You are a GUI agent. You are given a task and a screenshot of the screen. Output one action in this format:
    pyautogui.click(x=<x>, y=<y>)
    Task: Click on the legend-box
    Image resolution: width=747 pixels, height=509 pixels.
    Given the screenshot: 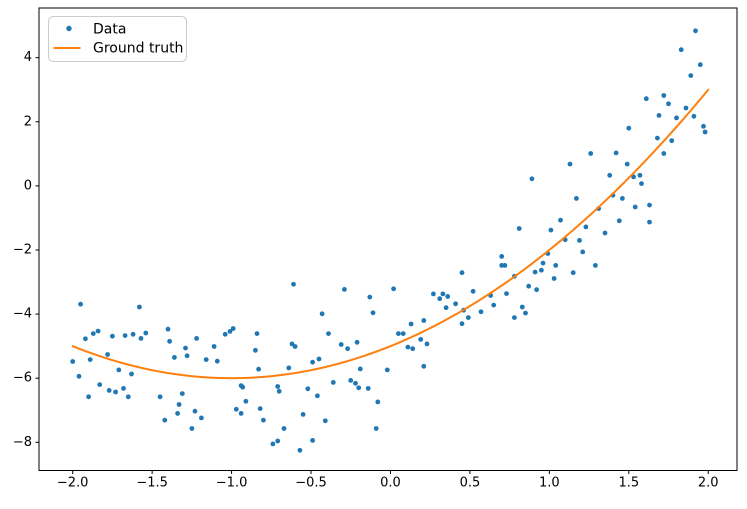 What is the action you would take?
    pyautogui.click(x=117, y=39)
    